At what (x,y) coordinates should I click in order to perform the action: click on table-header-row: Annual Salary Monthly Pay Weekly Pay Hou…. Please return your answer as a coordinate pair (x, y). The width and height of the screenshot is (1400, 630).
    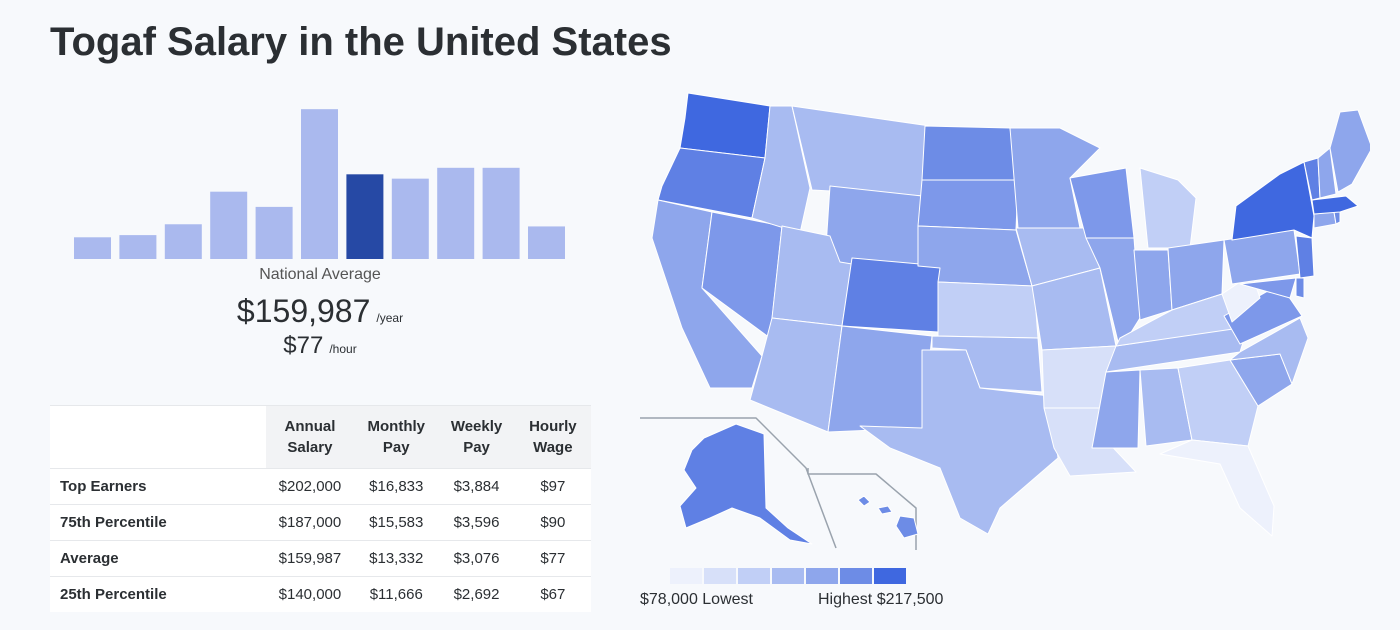
    Looking at the image, I should click on (320, 437).